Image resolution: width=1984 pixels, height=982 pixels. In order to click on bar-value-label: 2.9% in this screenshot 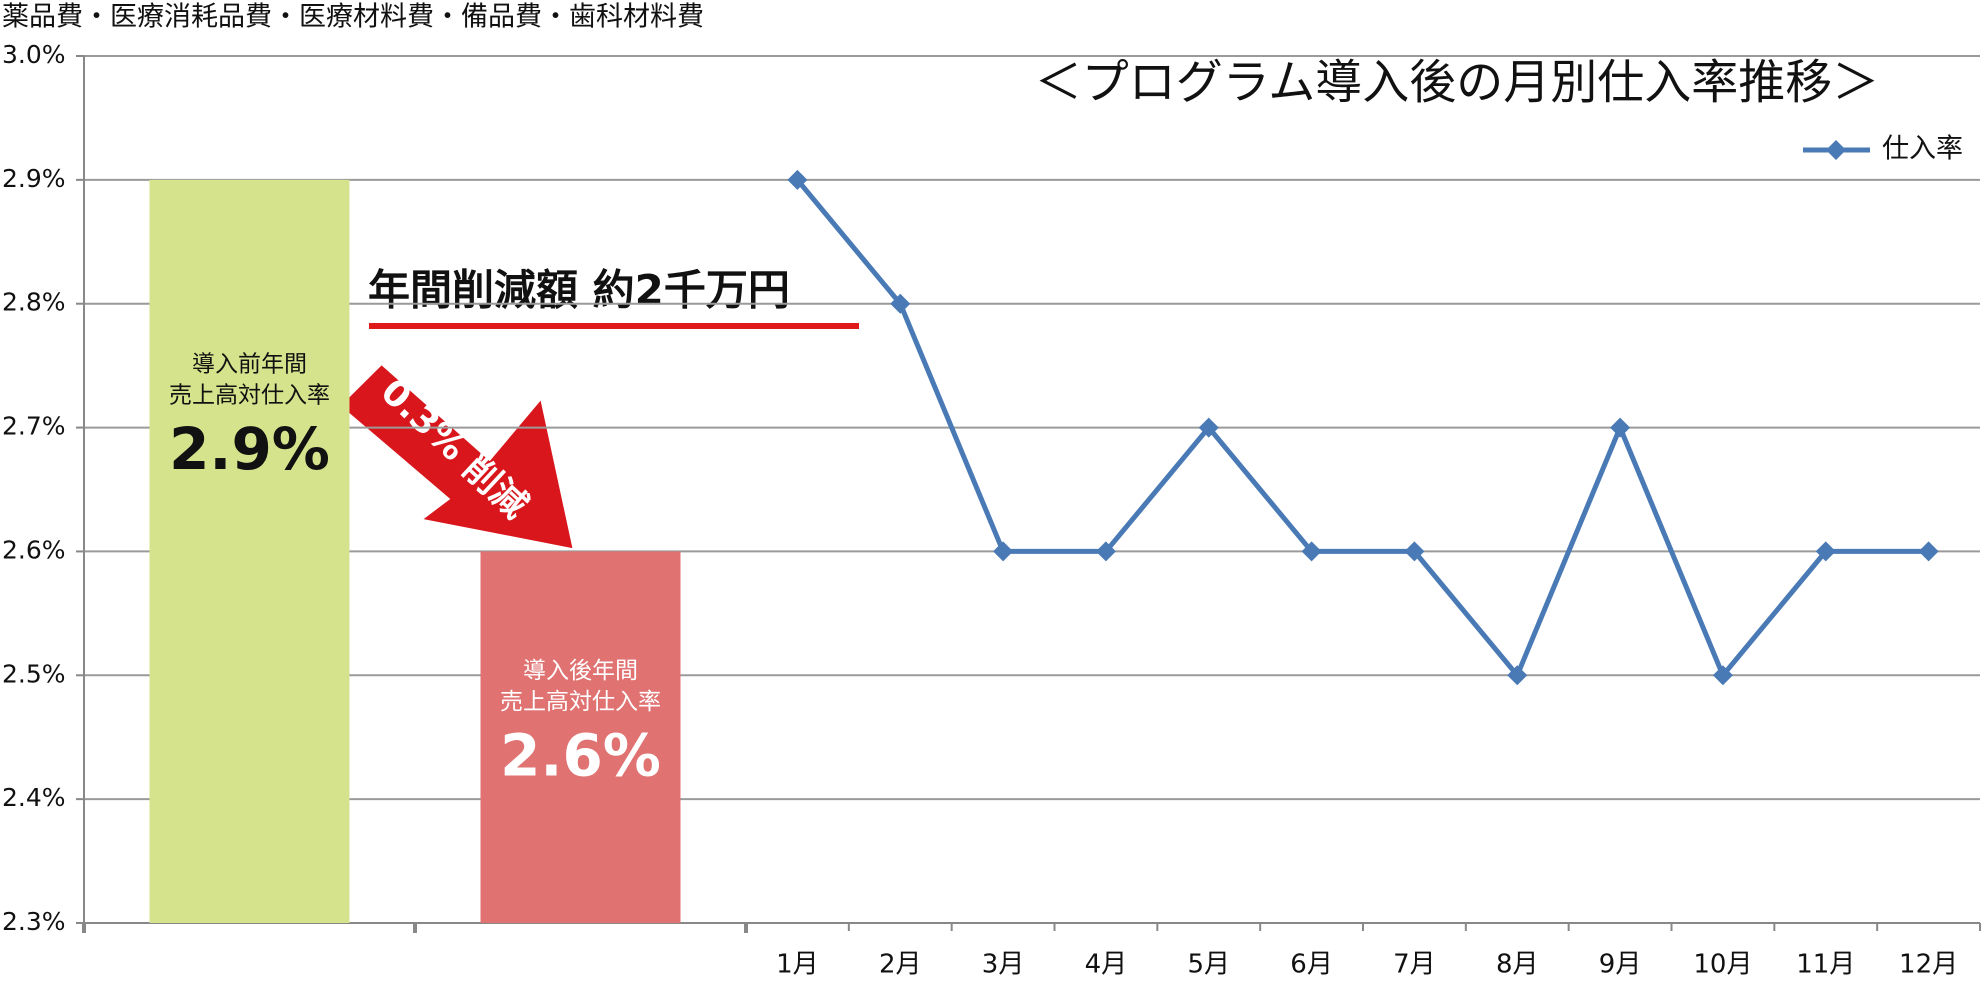, I will do `click(249, 449)`.